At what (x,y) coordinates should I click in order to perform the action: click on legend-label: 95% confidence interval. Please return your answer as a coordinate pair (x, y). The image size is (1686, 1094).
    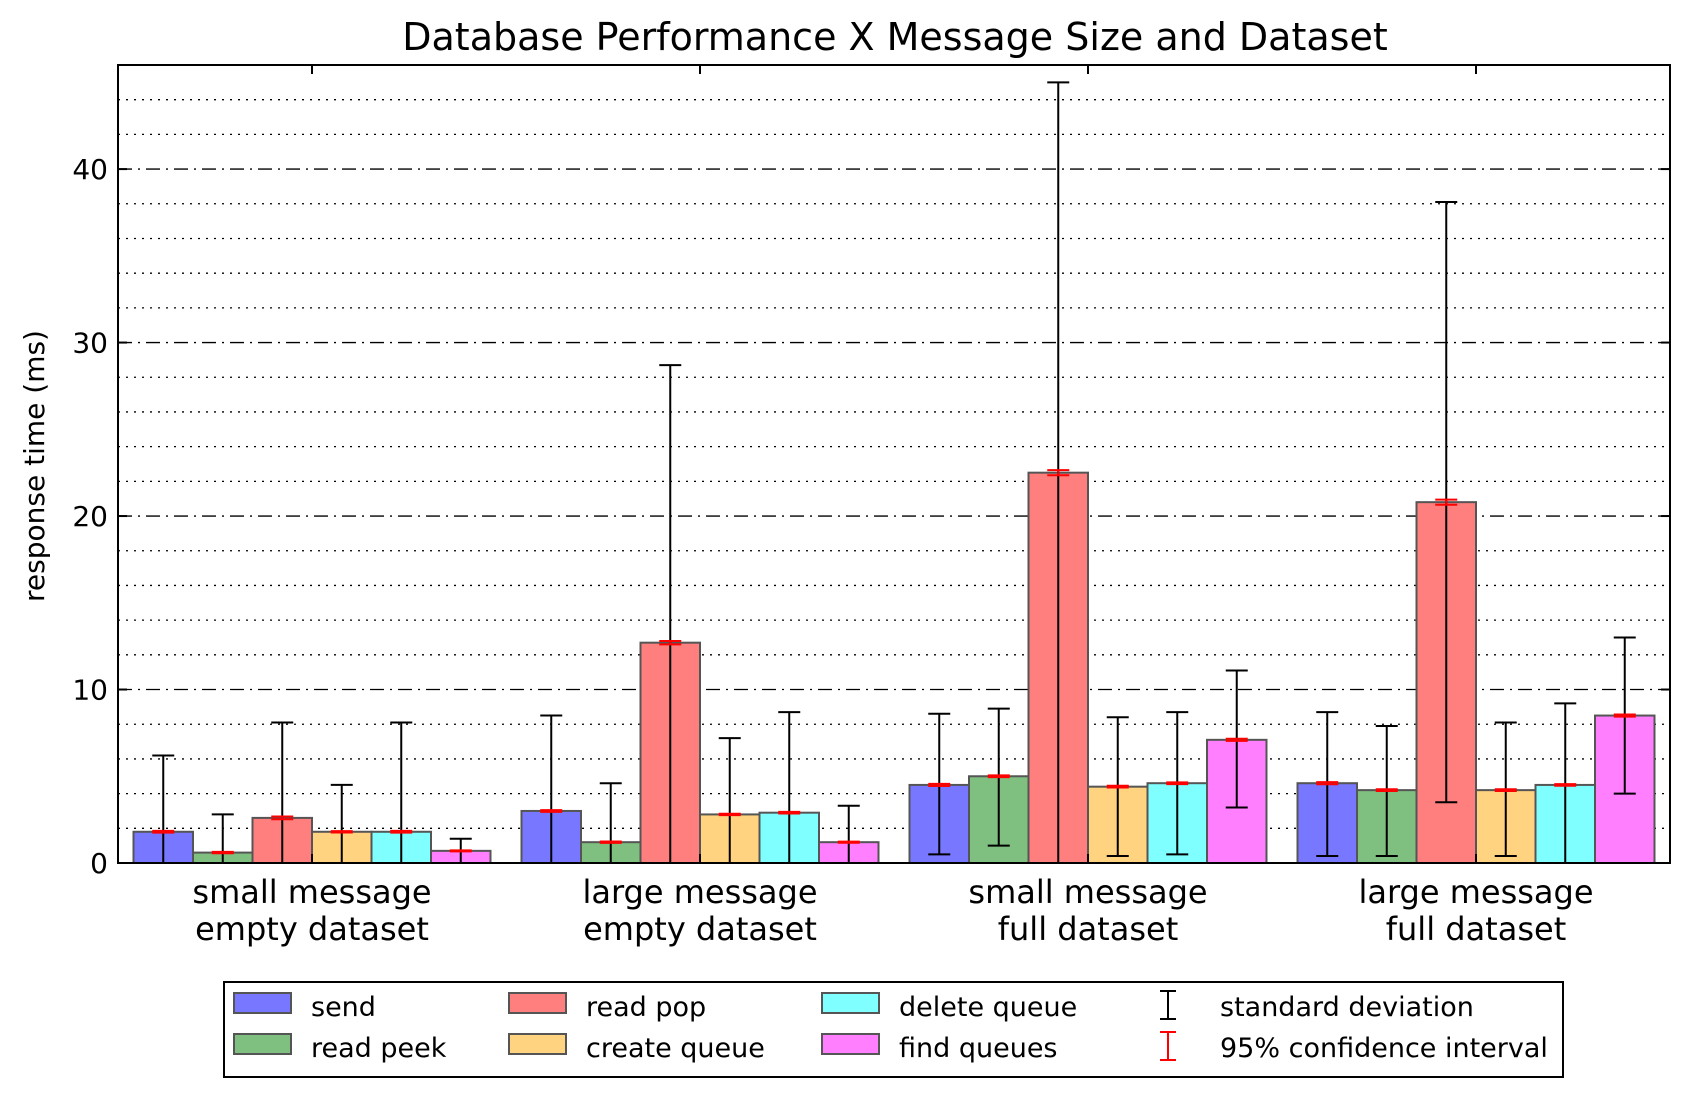
    Looking at the image, I should click on (1384, 1048).